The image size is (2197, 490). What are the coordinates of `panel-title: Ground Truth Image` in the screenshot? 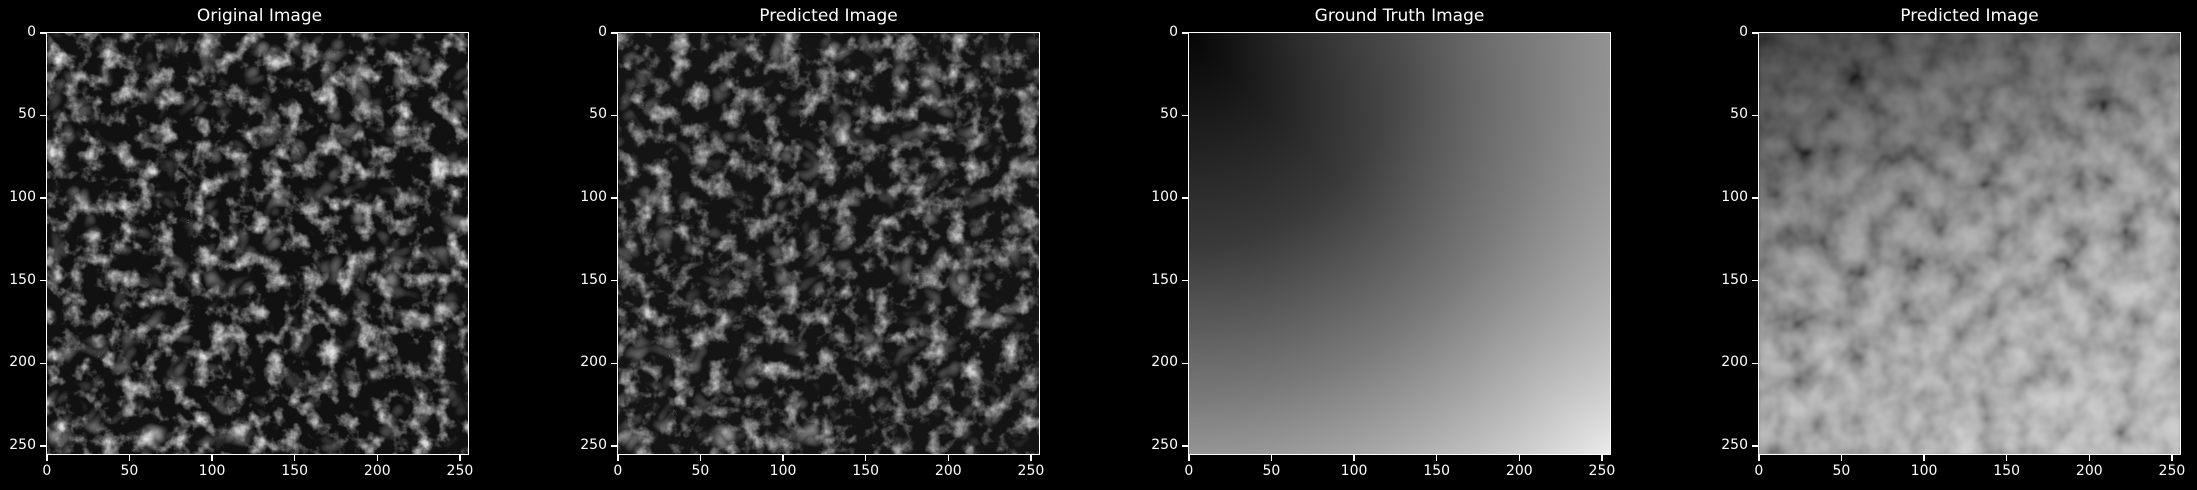 It's located at (1399, 16).